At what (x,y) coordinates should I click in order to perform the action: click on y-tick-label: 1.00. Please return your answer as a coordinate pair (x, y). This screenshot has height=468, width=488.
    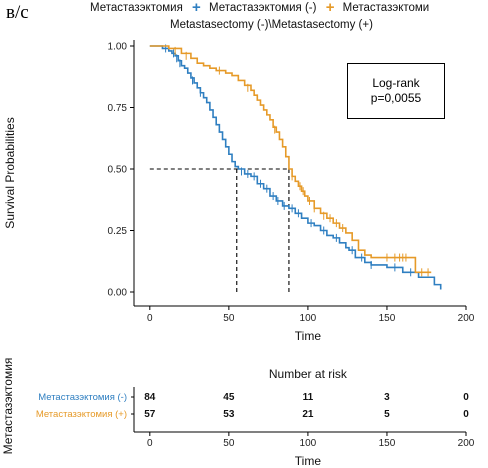
    Looking at the image, I should click on (118, 47).